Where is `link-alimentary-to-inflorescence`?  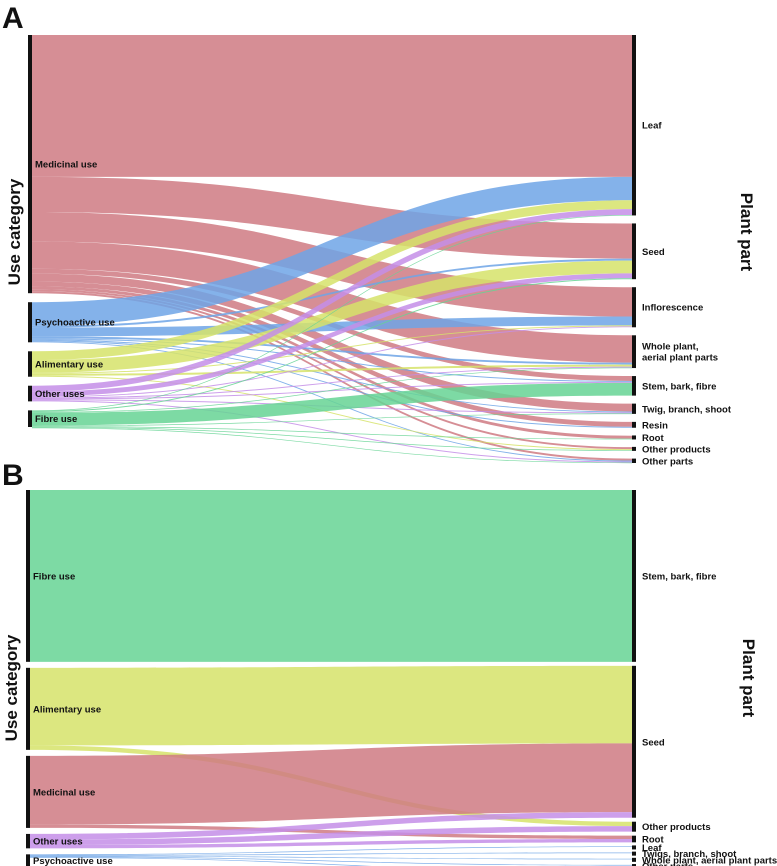
link-alimentary-to-inflorescence is located at coordinates (332, 349).